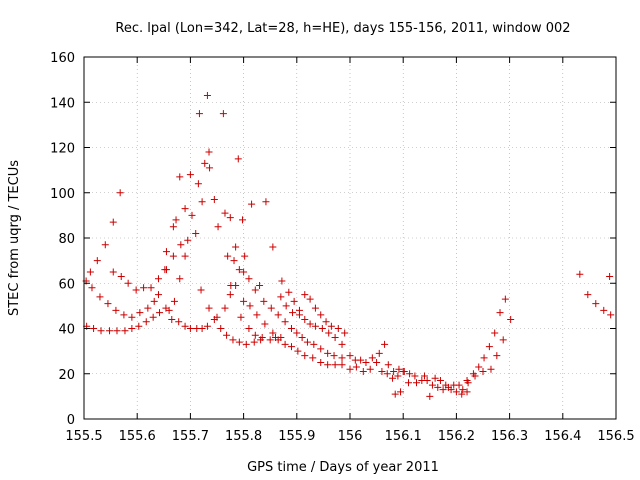 This screenshot has height=480, width=640. Describe the element at coordinates (562, 436) in the screenshot. I see `x-tick-label: 156.4` at that location.